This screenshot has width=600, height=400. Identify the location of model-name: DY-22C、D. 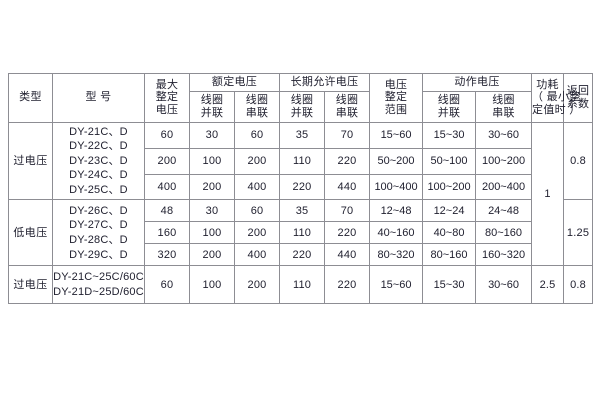
(98, 146).